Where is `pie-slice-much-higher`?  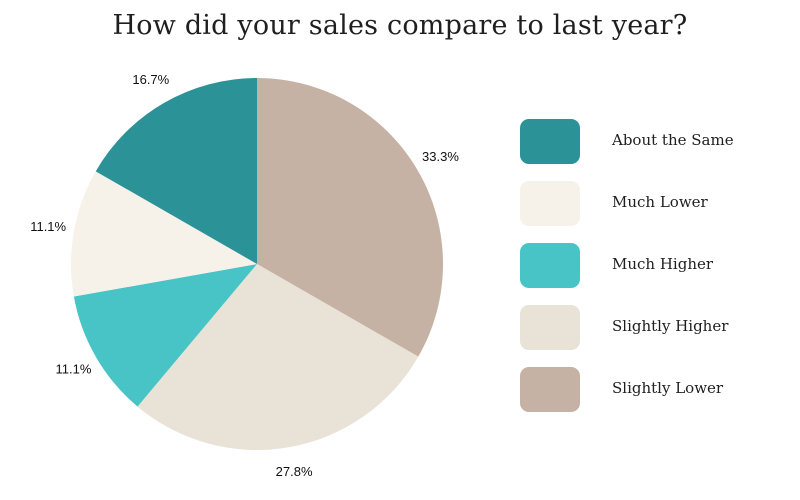 pie-slice-much-higher is located at coordinates (165, 335).